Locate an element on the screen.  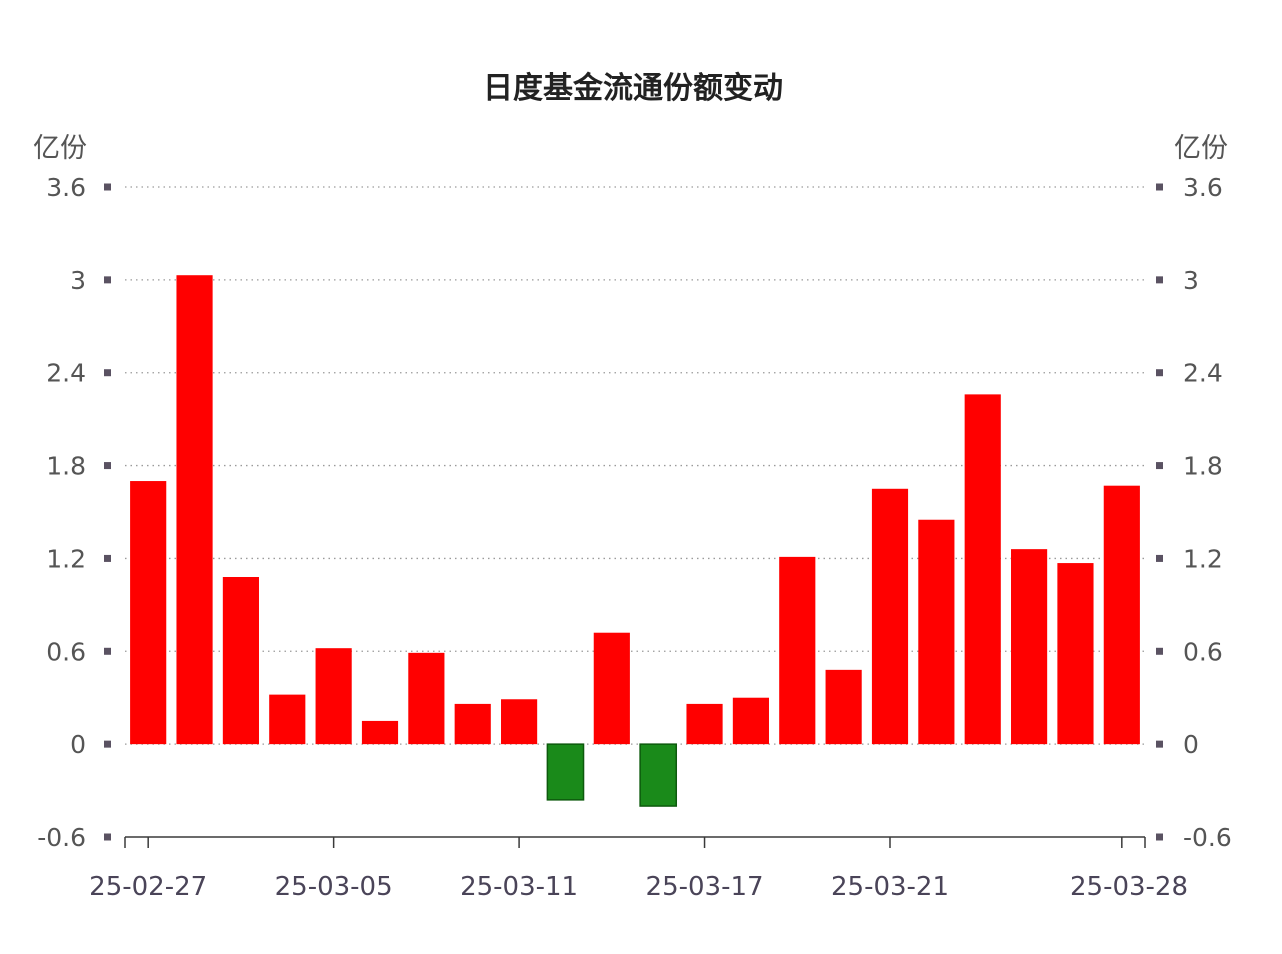
right-tick-label: 1.2 is located at coordinates (1203, 558).